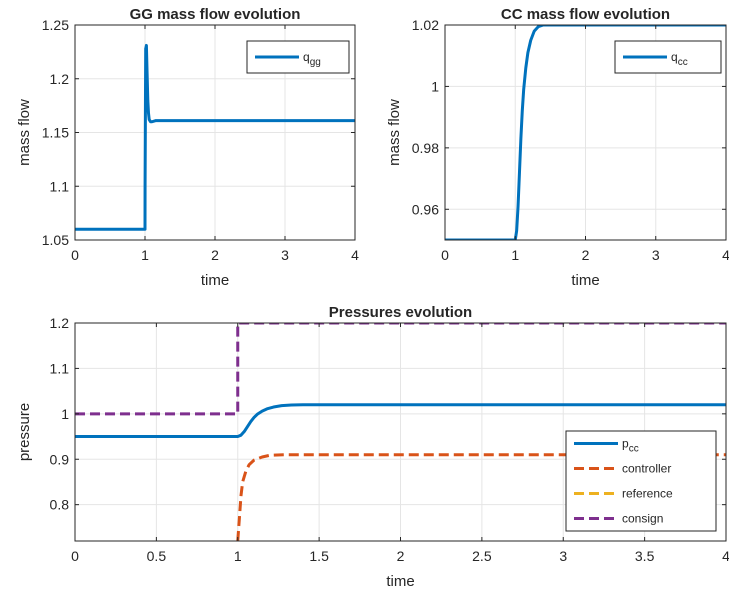 The width and height of the screenshot is (729, 601). I want to click on legend: pcc controller reference consign, so click(641, 481).